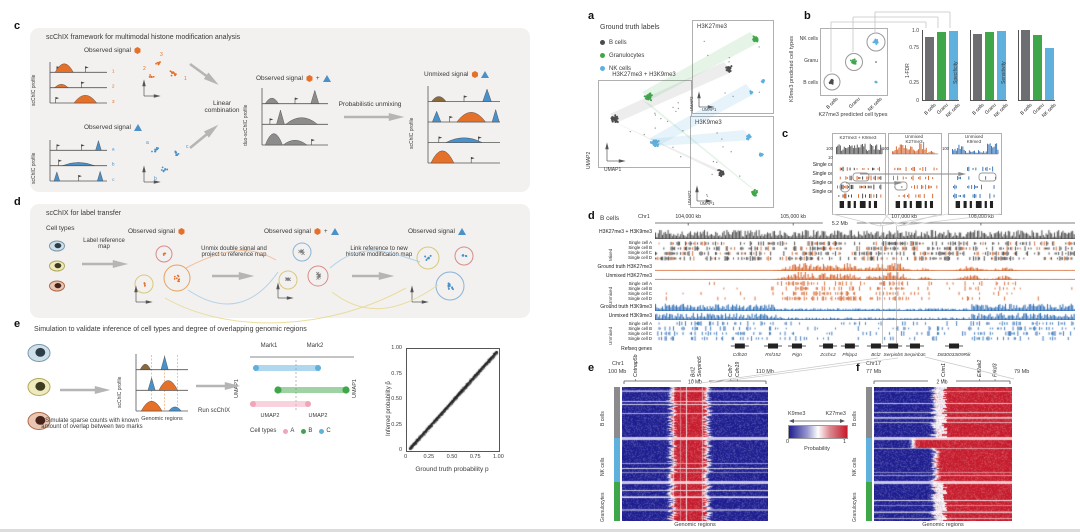 The image size is (1080, 532). What do you see at coordinates (865, 307) in the screenshot?
I see `ground-truth-k9-track` at bounding box center [865, 307].